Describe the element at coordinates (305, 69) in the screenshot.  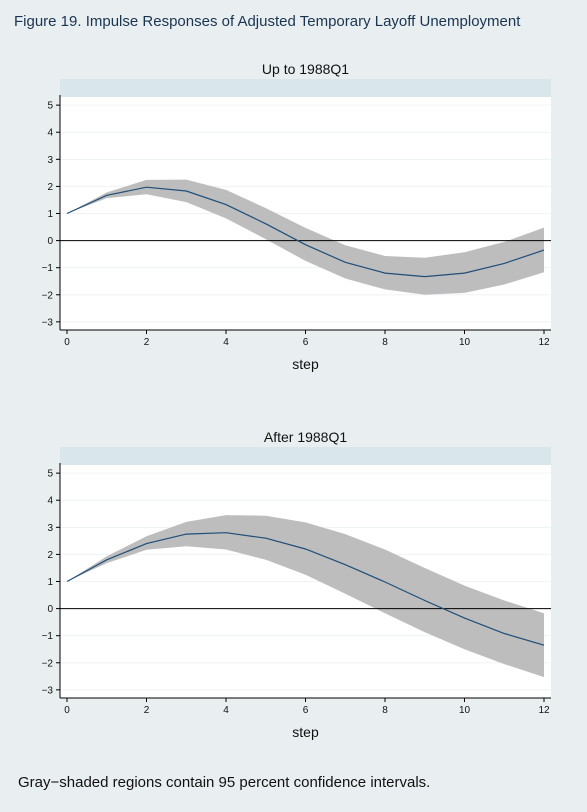
I see `panel-title: Up to 1988Q1` at that location.